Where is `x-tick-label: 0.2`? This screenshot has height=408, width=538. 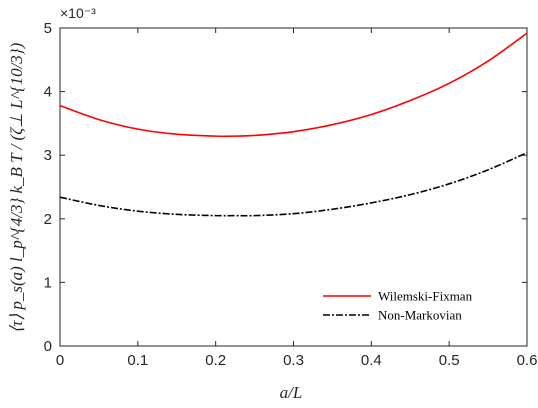
x-tick-label: 0.2 is located at coordinates (215, 360).